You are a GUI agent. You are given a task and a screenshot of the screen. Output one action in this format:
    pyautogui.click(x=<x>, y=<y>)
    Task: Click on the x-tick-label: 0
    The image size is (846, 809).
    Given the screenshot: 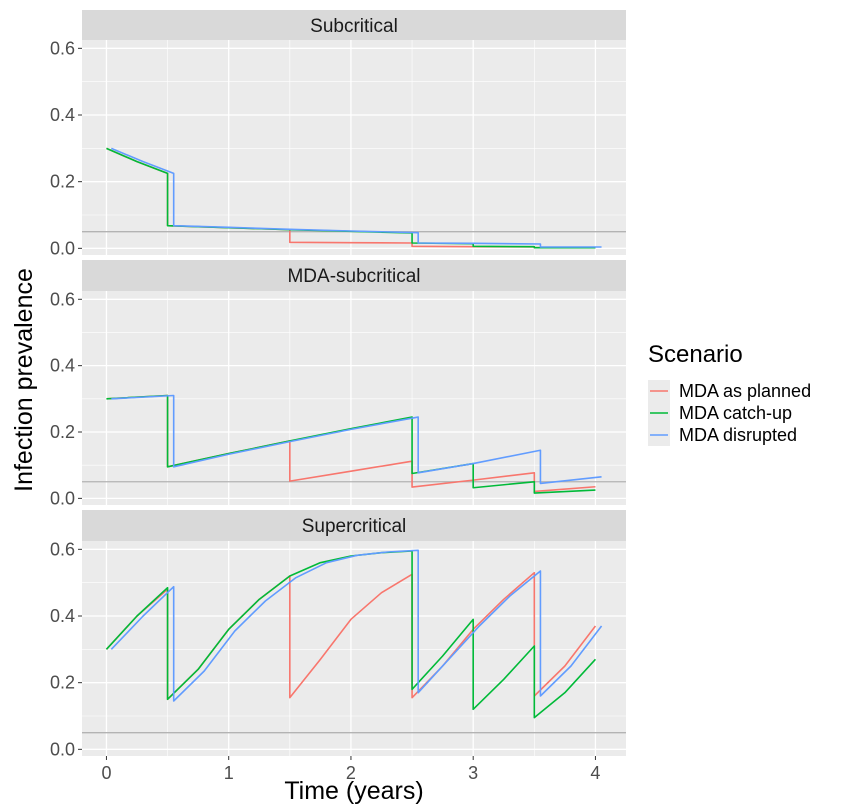 What is the action you would take?
    pyautogui.click(x=106, y=773)
    